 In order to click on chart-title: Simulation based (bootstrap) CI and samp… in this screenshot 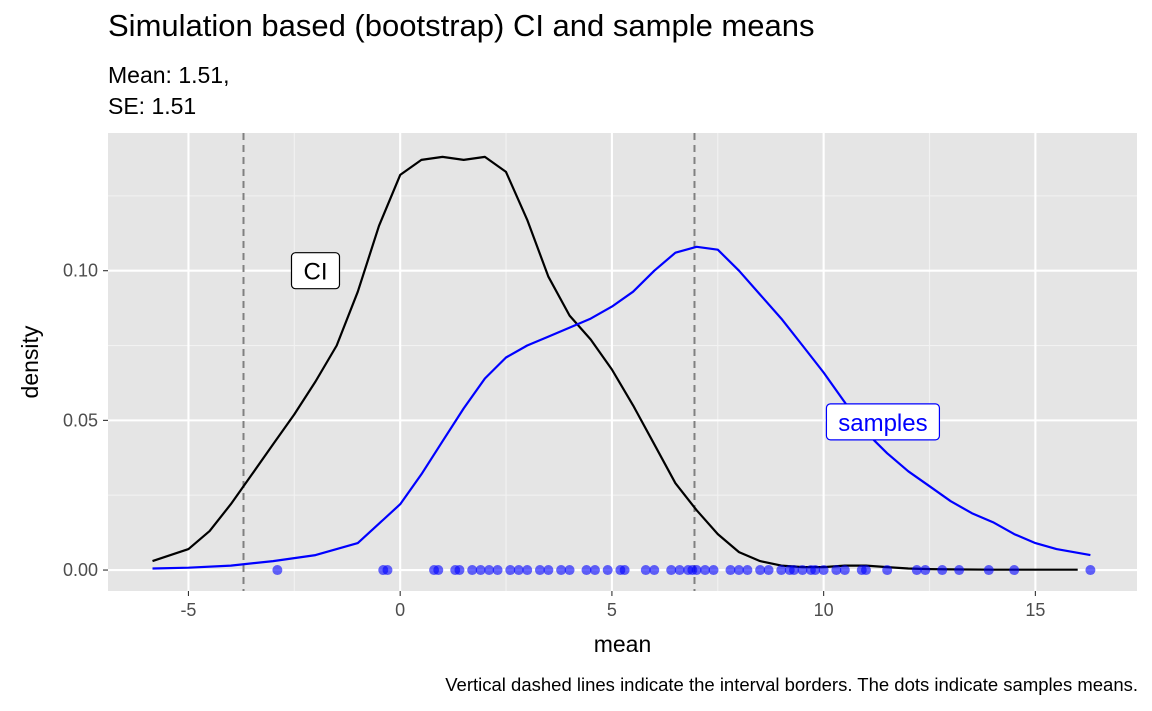, I will do `click(461, 25)`.